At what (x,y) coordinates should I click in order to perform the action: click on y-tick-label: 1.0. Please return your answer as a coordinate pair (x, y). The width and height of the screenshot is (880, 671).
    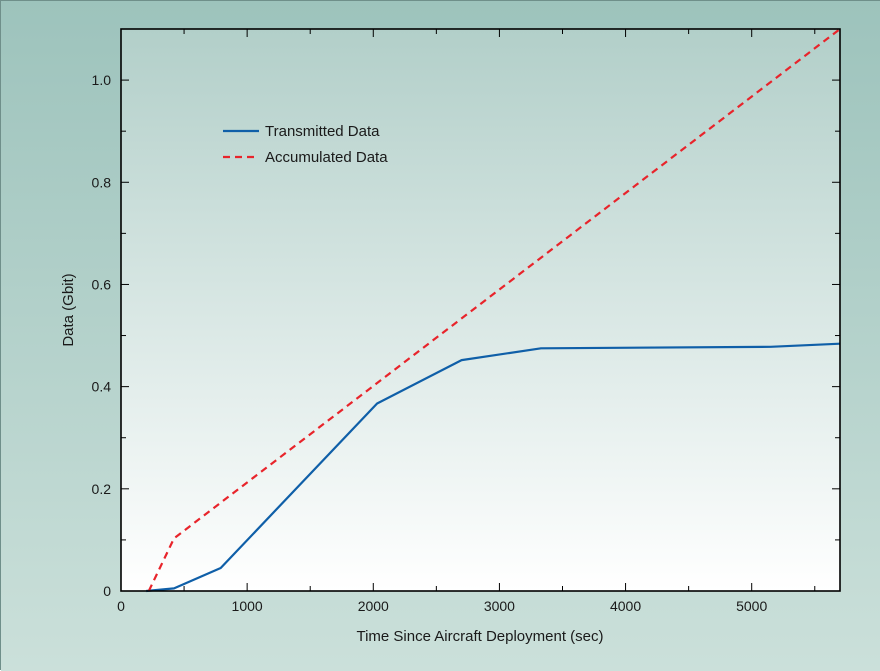
    Looking at the image, I should click on (102, 80).